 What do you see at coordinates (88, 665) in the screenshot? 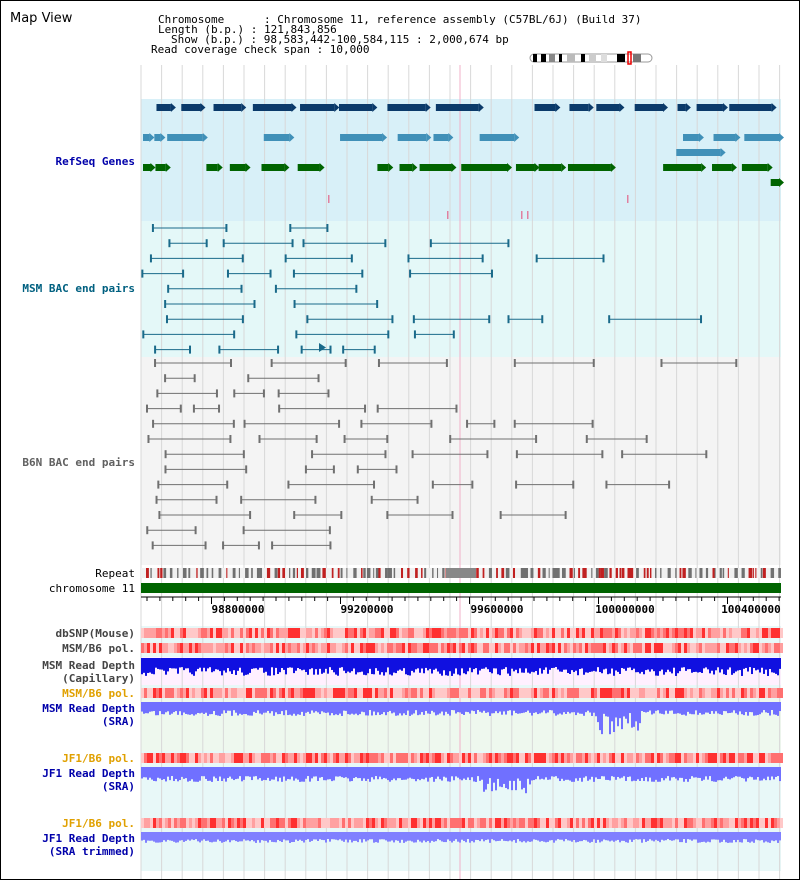
I see `msm-read-depth-capillary-label: MSM Read Depth` at bounding box center [88, 665].